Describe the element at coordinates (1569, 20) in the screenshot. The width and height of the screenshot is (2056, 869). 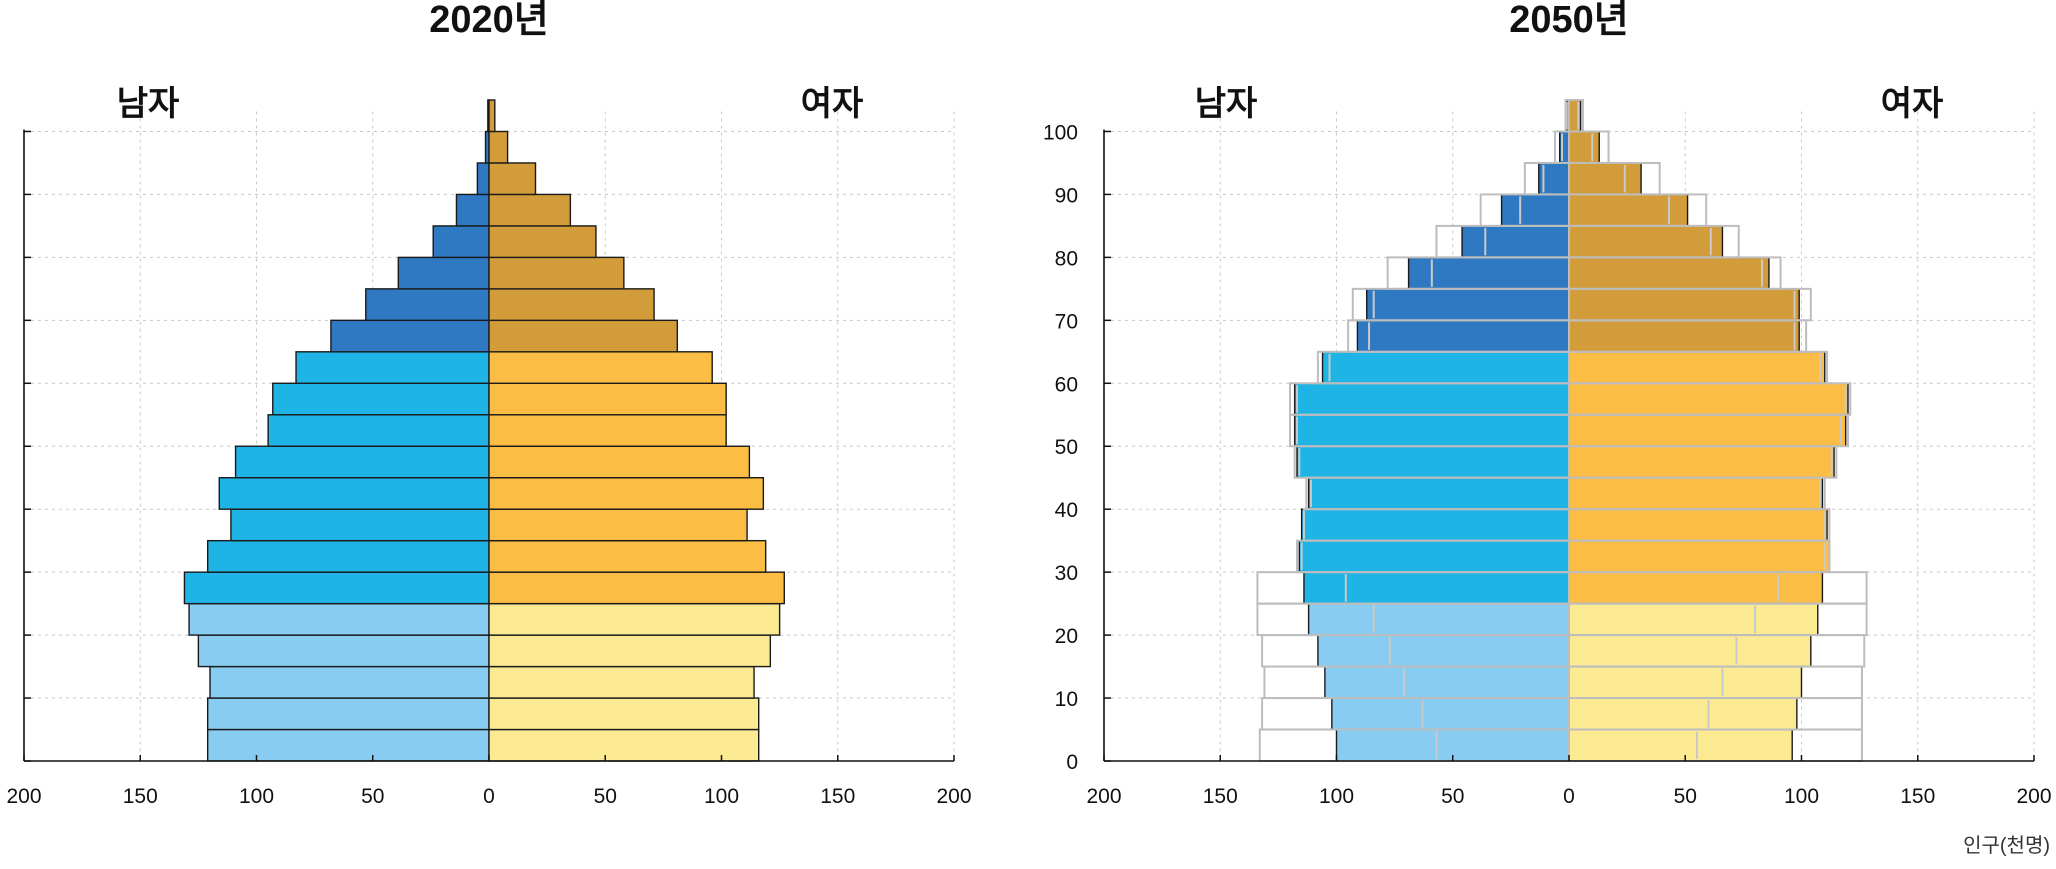
I see `panel-title: 2050년` at that location.